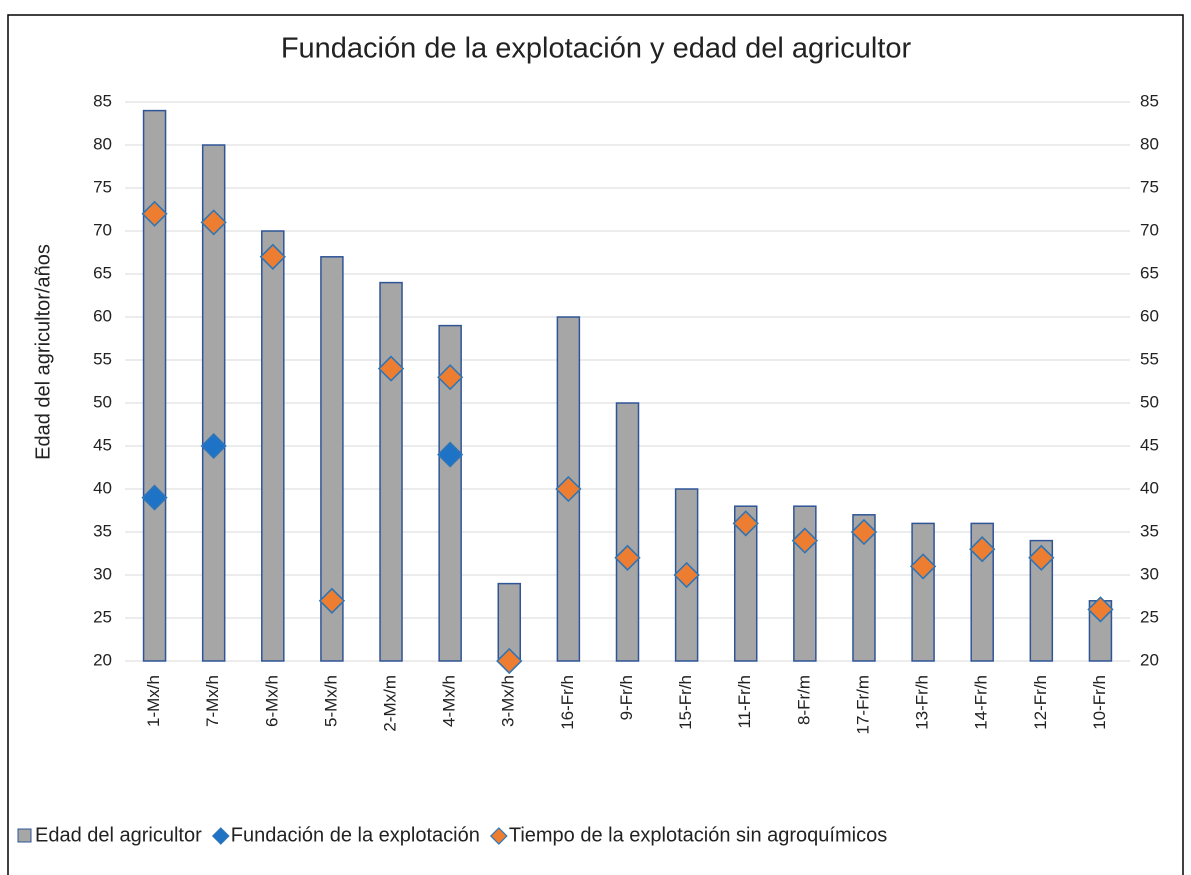 This screenshot has width=1191, height=875. What do you see at coordinates (102, 229) in the screenshot?
I see `y-tick-label: 70` at bounding box center [102, 229].